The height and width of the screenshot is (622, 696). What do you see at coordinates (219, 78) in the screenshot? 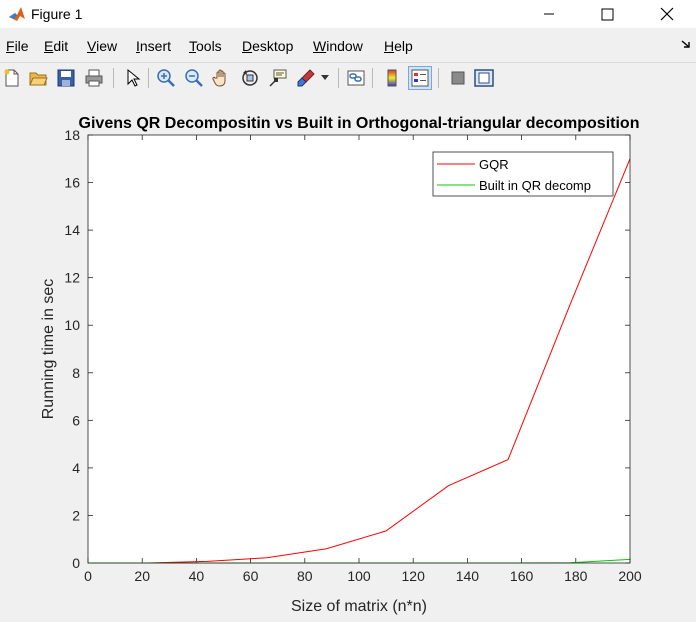
I see `pan-hand-icon` at bounding box center [219, 78].